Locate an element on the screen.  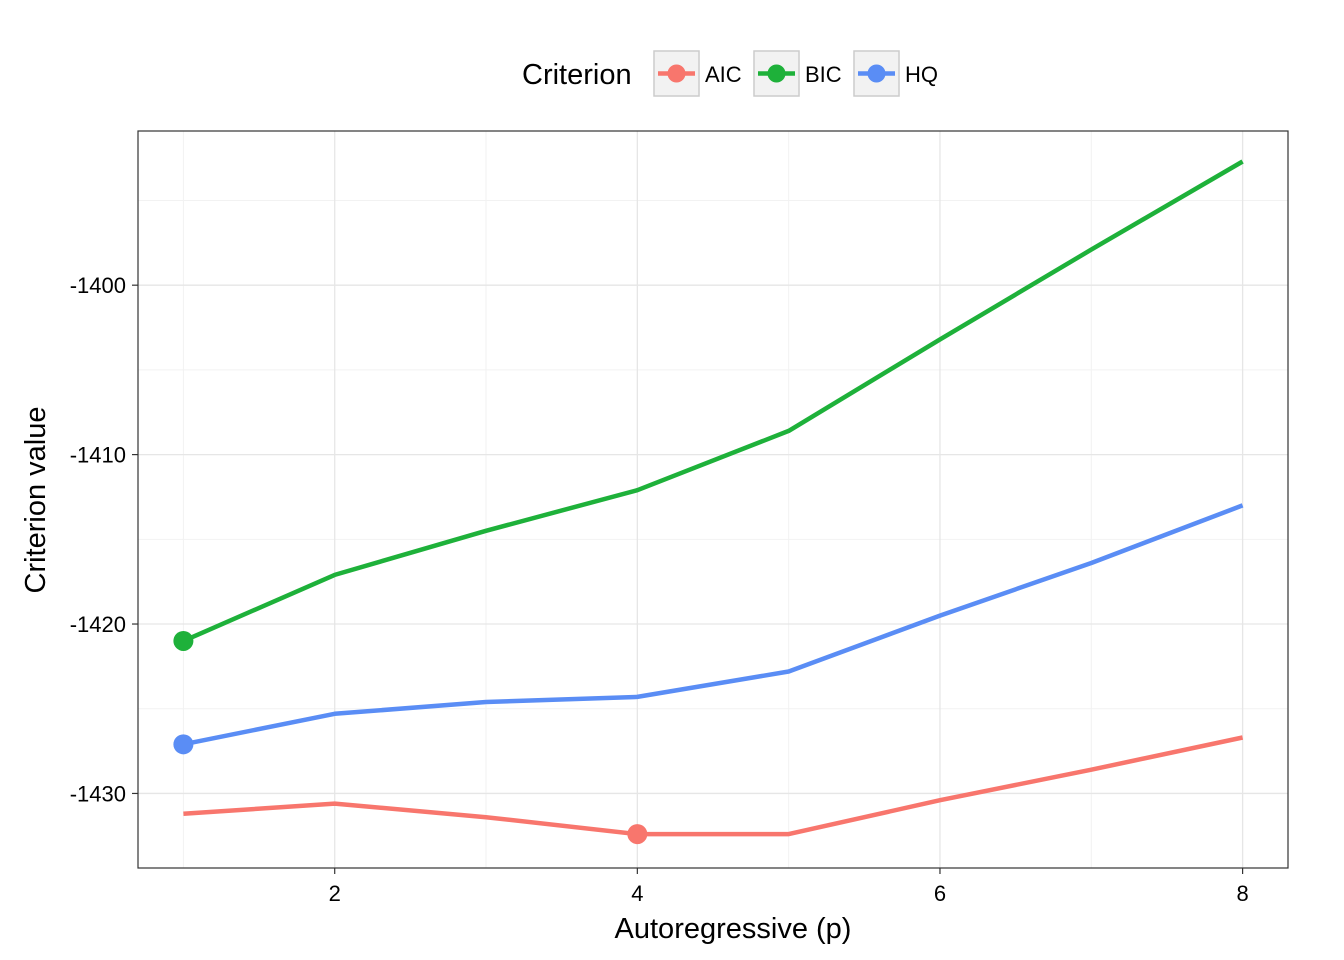
y-axis: -1430 -1420 -1410 -1400 is located at coordinates (104, 539).